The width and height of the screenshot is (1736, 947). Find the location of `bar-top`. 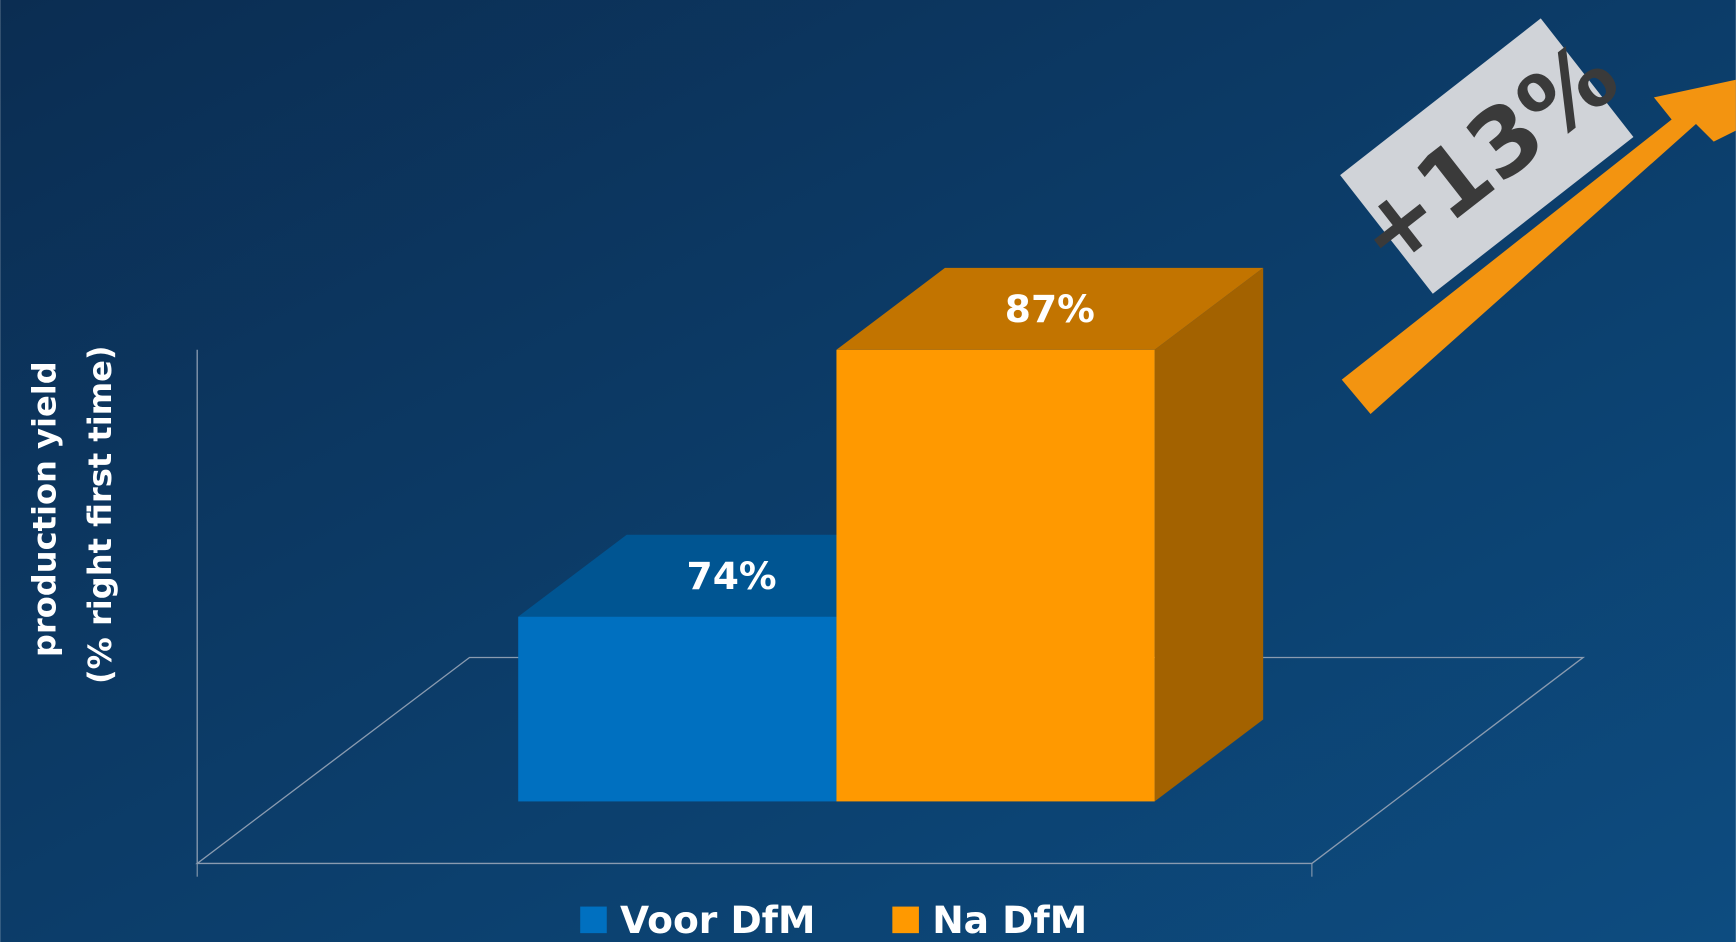

bar-top is located at coordinates (1050, 308).